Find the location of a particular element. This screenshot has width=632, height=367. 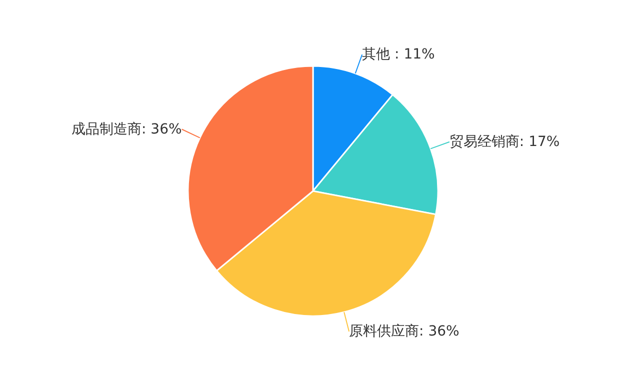

slice-label: 成品制造商: 36% is located at coordinates (127, 129).